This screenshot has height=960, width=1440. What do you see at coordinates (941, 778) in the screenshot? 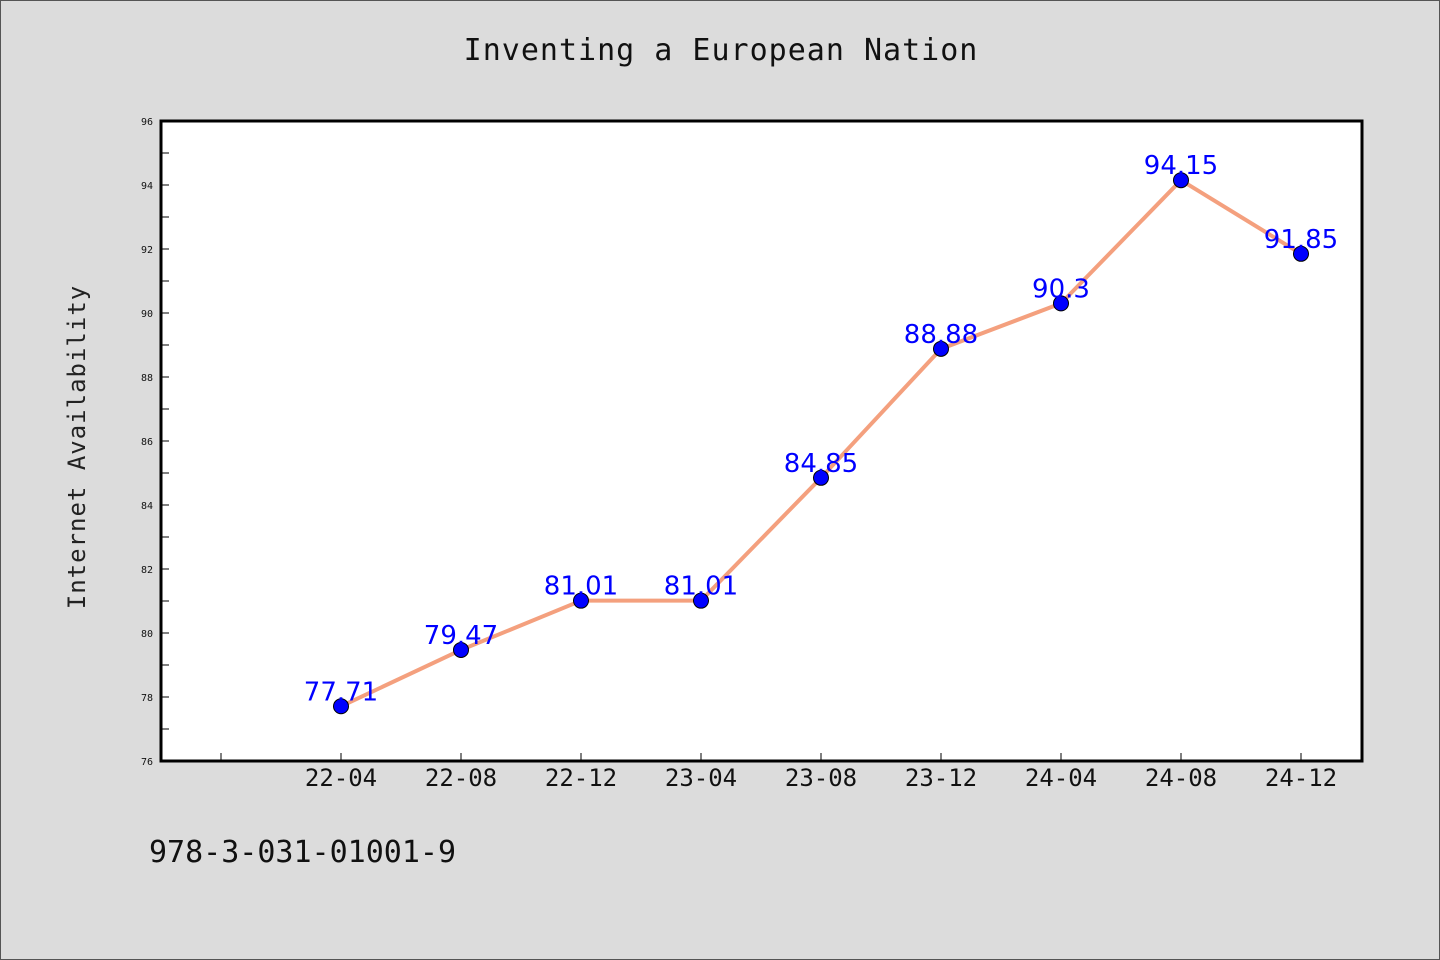
I see `x-tick-label: 23-12` at bounding box center [941, 778].